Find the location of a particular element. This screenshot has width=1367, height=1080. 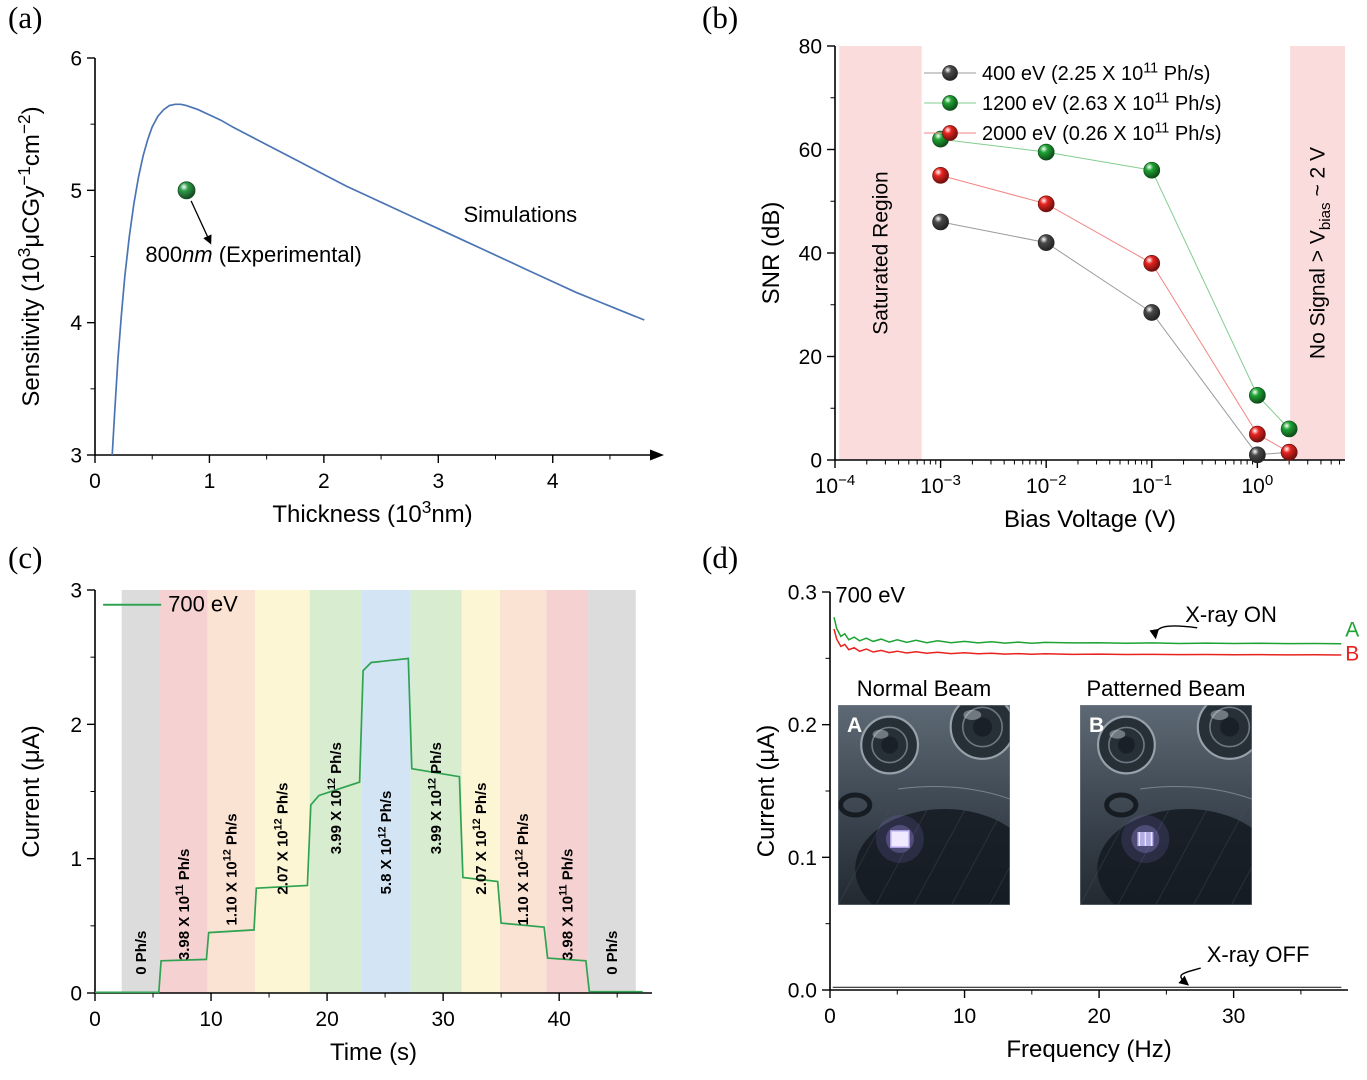

y-tick-label: 3 is located at coordinates (76, 591).